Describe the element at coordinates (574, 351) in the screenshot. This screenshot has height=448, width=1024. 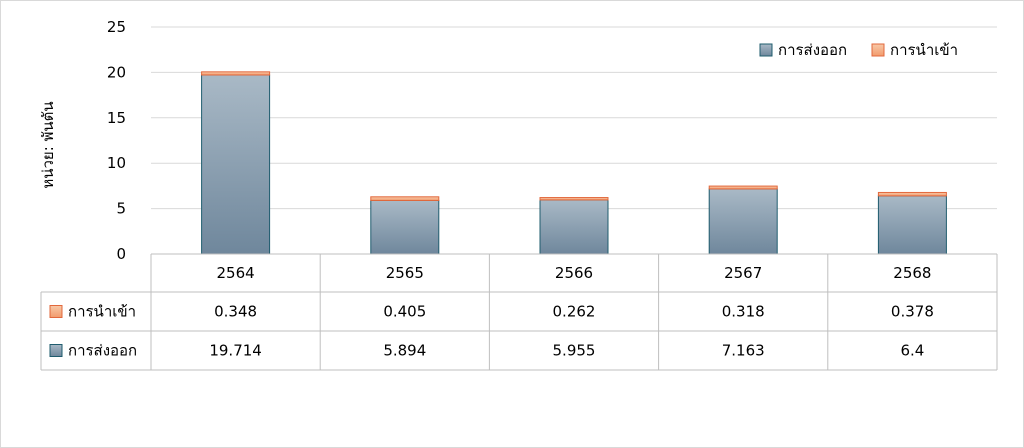
I see `data-value-label: 5.955` at that location.